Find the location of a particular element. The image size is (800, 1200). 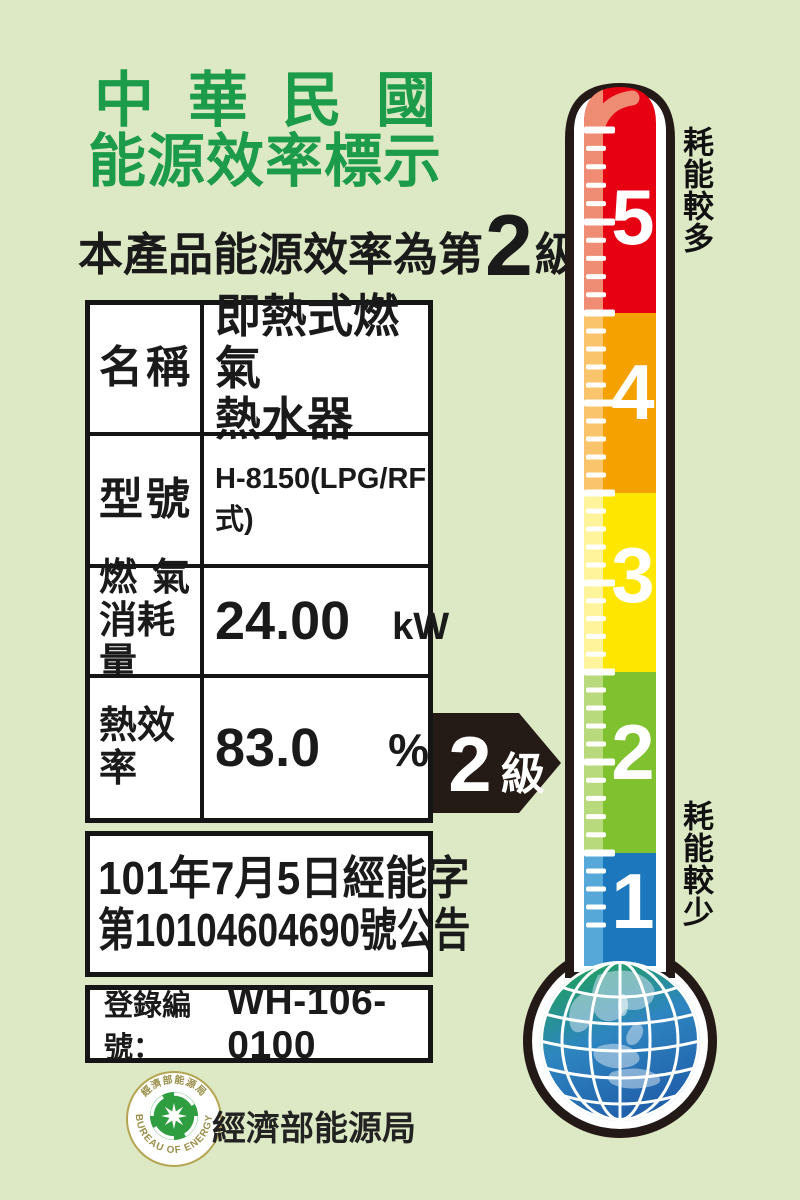

announcement-box: 101年7月5日經能字 第10104604690號公告 is located at coordinates (278, 904).